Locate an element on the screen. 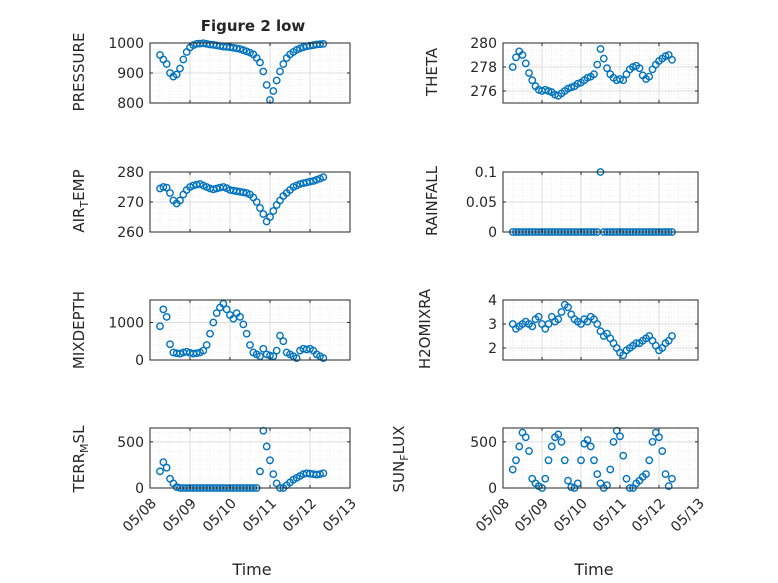 Image resolution: width=778 pixels, height=583 pixels. y-tick-label: 280 is located at coordinates (483, 44).